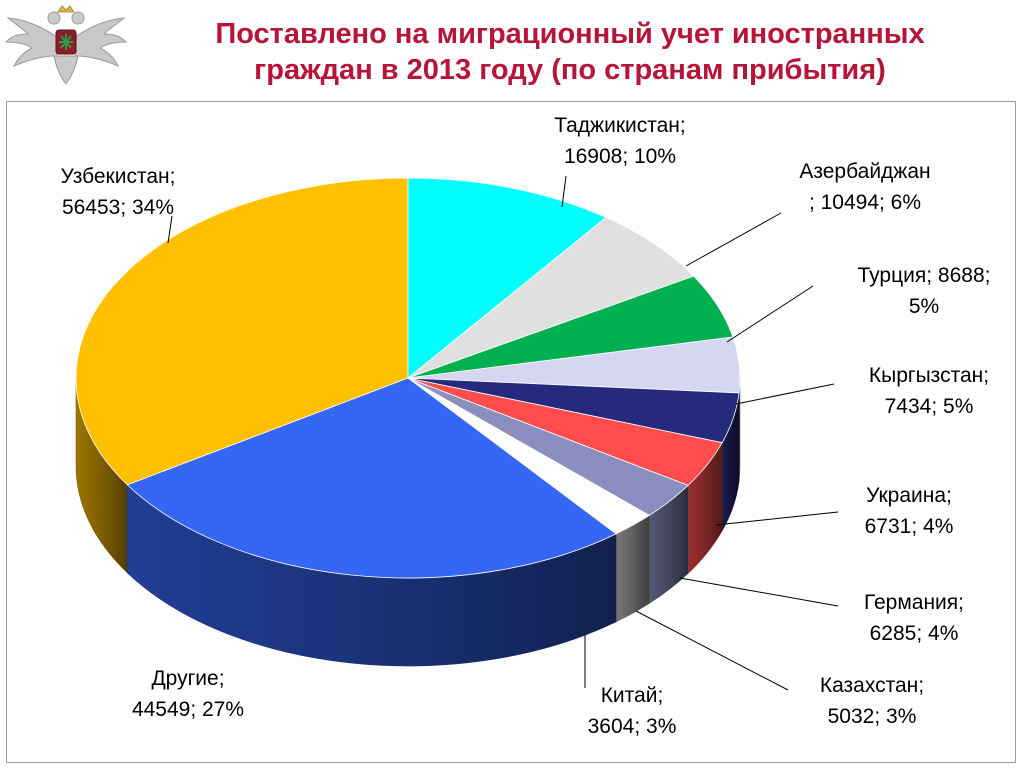 The image size is (1024, 768). What do you see at coordinates (620, 141) in the screenshot?
I see `data-label-tajikistan: Таджикистан; 16908; 10%` at bounding box center [620, 141].